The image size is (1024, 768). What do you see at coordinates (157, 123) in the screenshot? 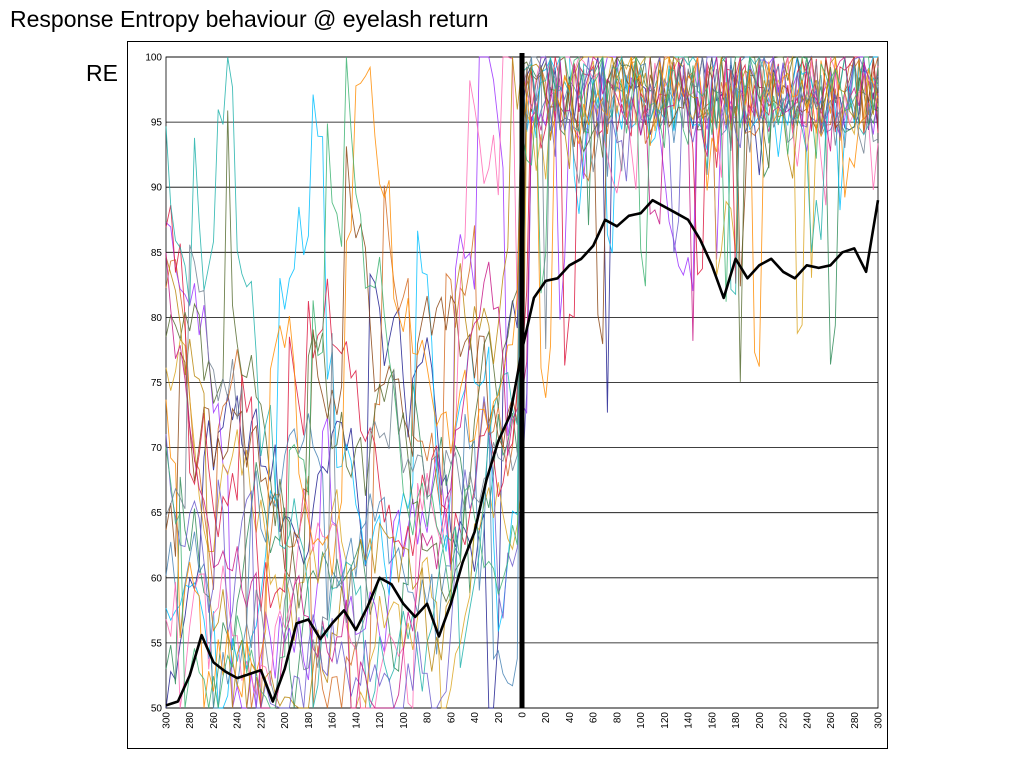
I see `y-tick-label: 95` at bounding box center [157, 123].